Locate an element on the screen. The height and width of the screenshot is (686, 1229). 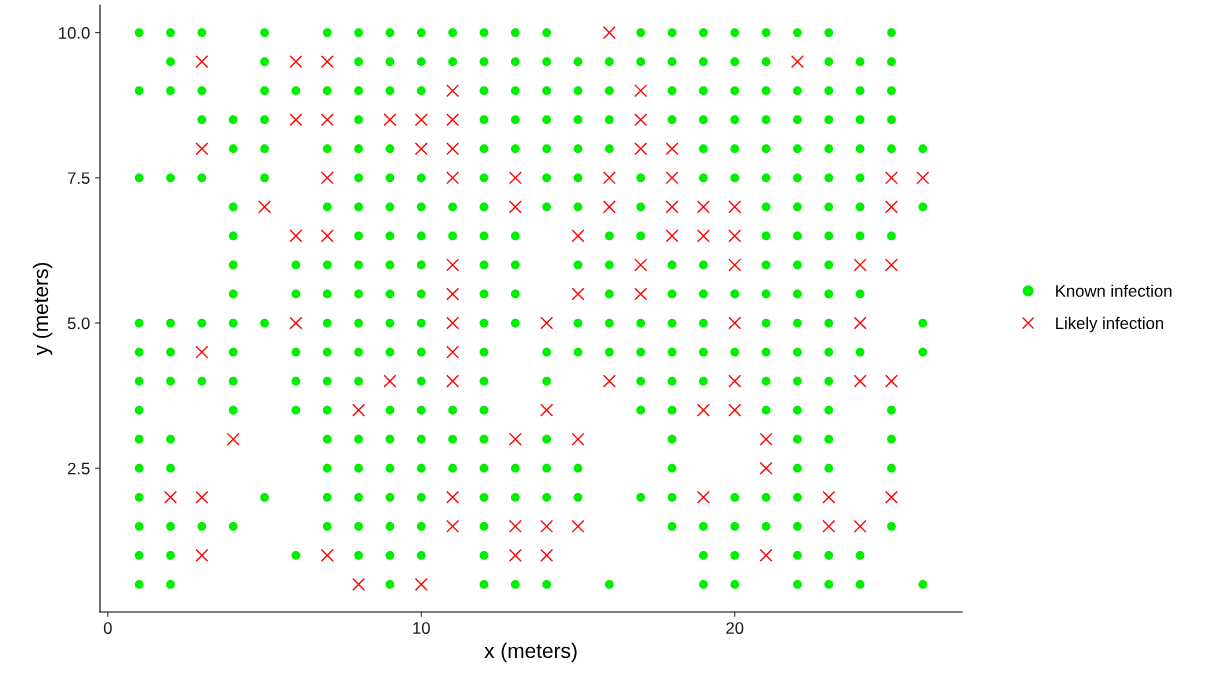
legend-label: Likely infection is located at coordinates (1110, 324).